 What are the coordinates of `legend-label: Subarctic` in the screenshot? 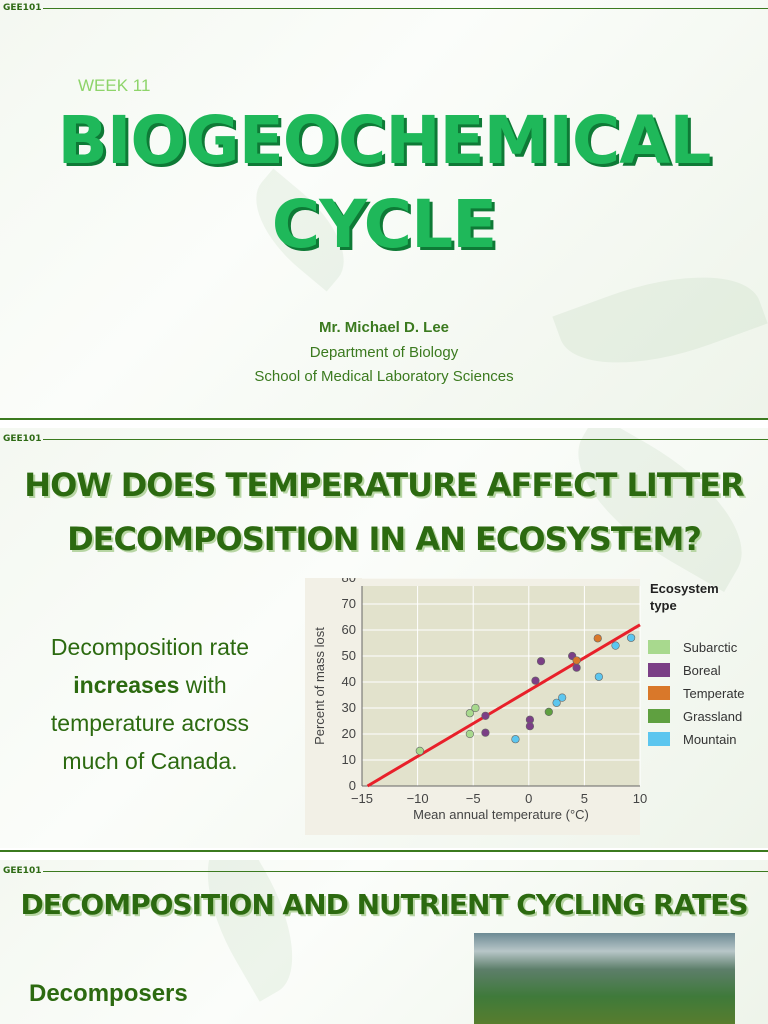 It's located at (710, 647).